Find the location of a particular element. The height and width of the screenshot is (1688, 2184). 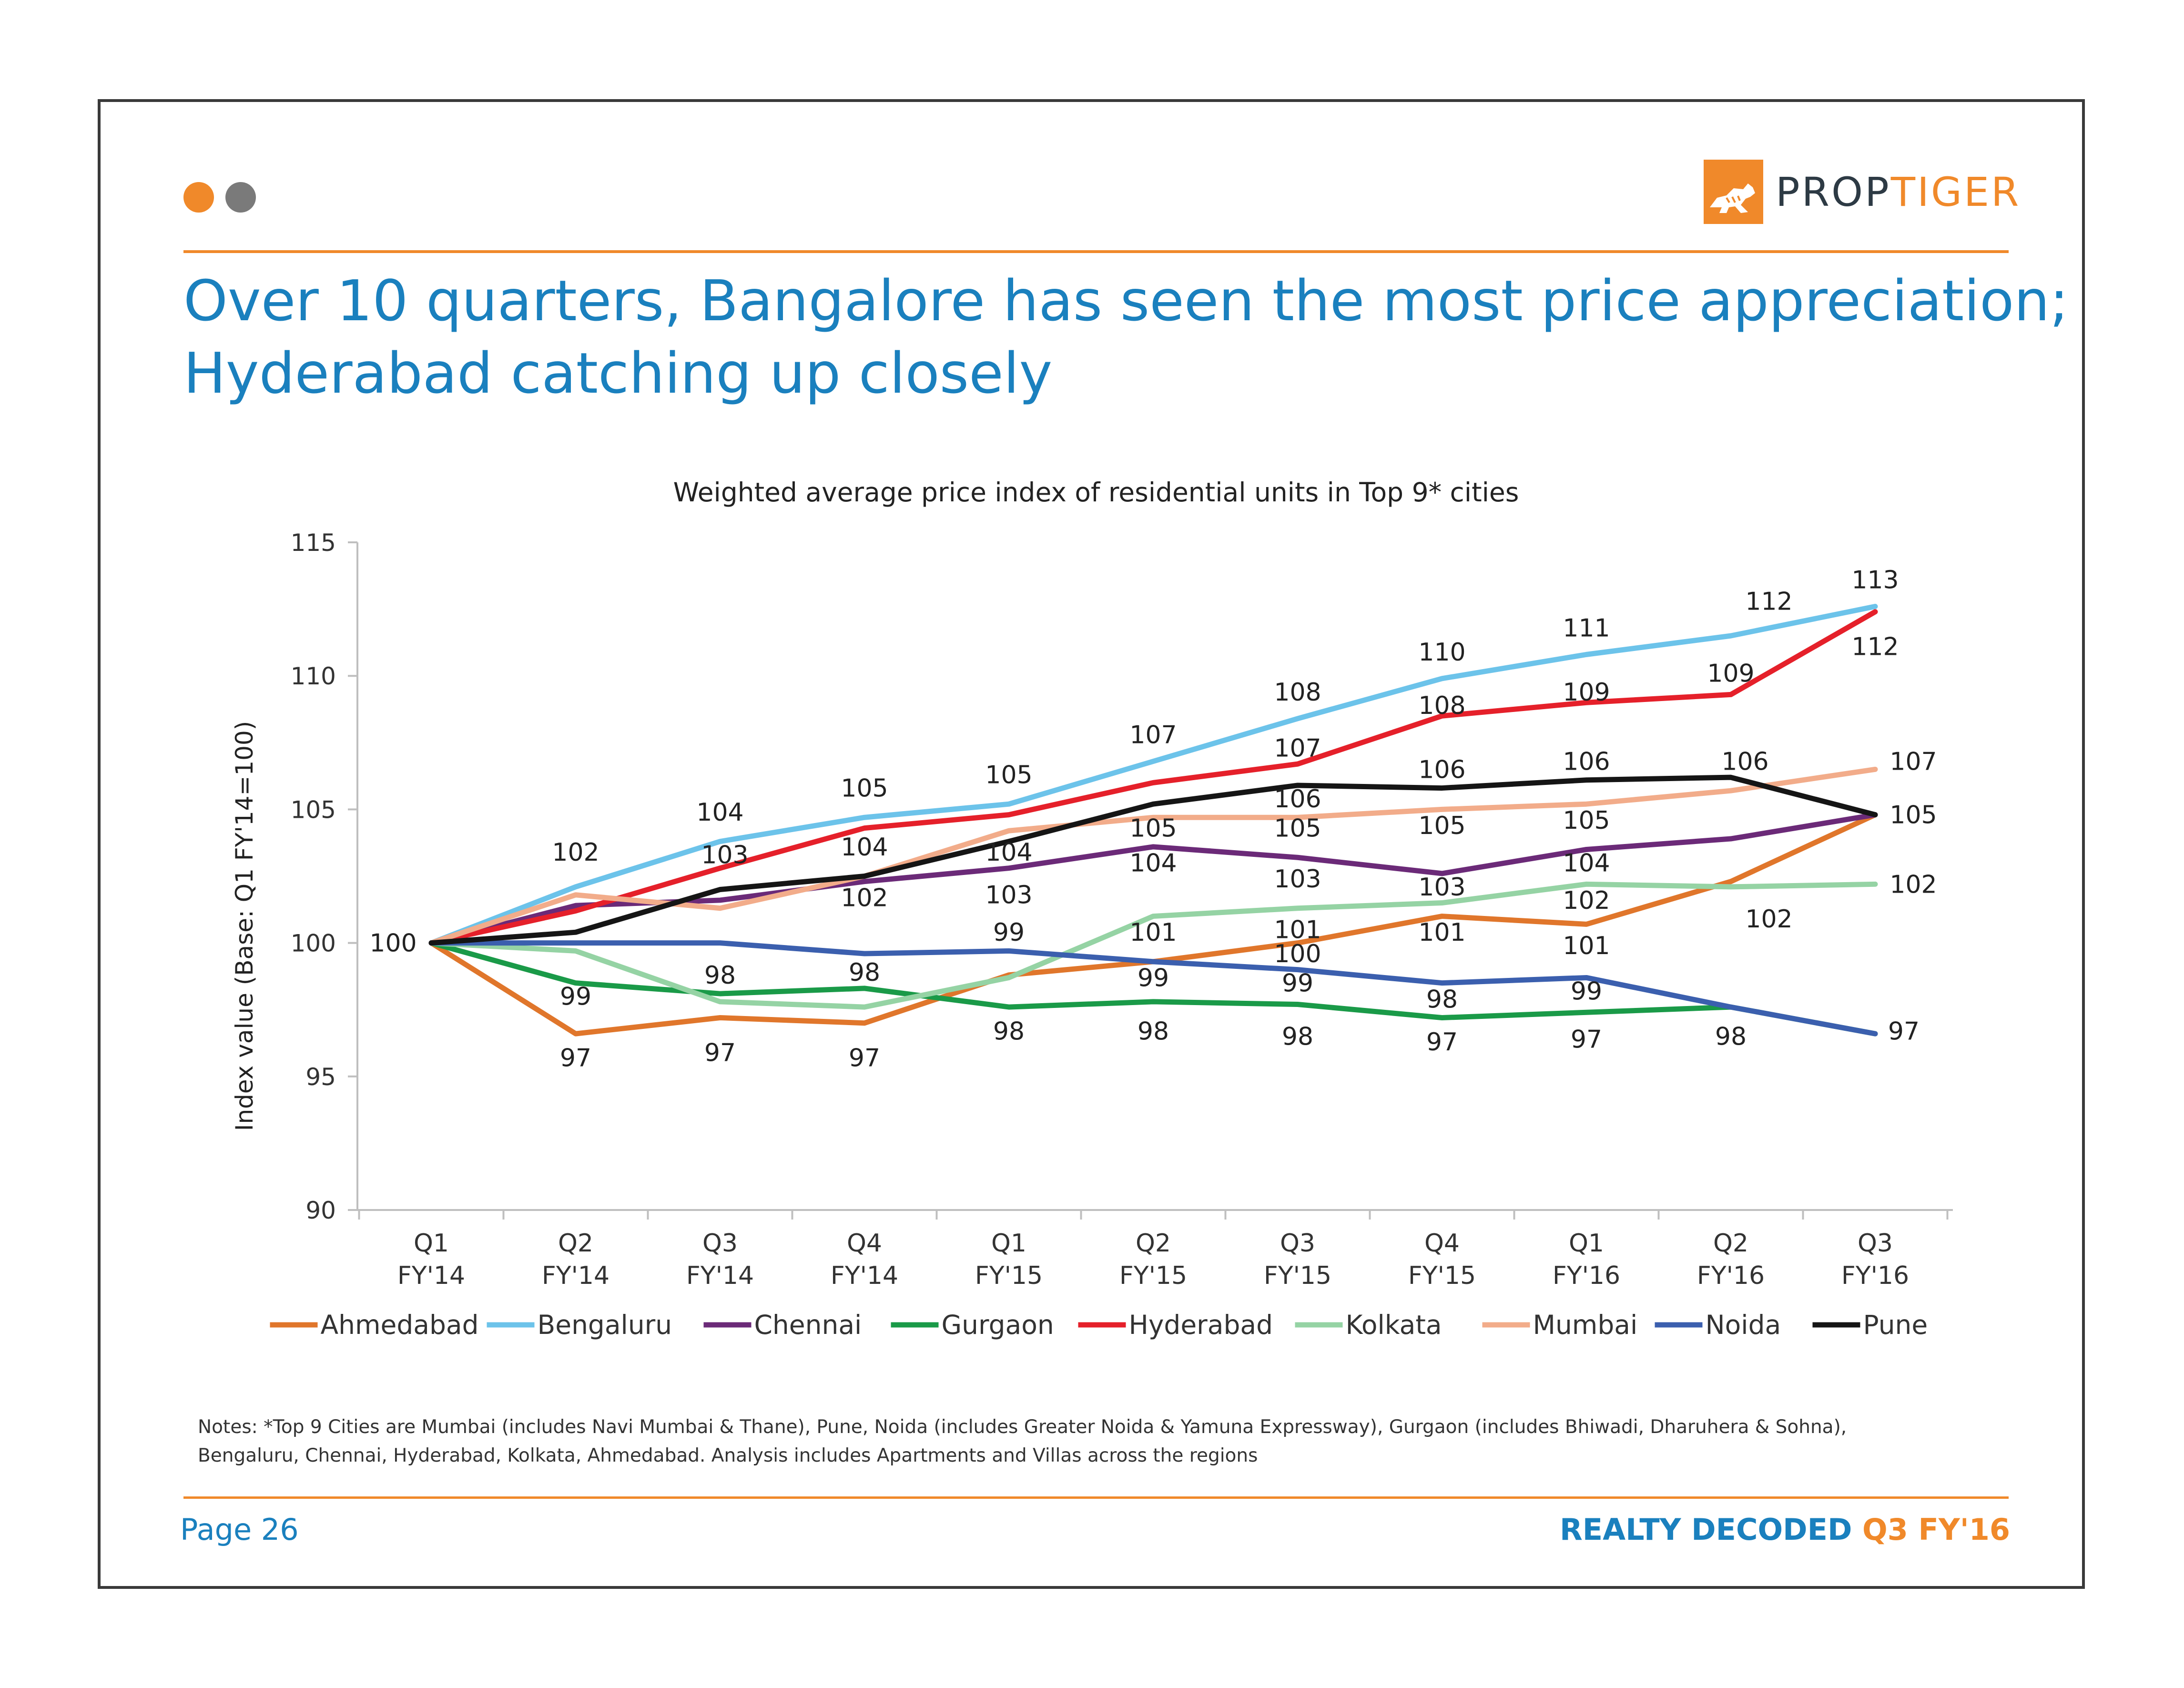

y-tick-label: 95 is located at coordinates (321, 1077).